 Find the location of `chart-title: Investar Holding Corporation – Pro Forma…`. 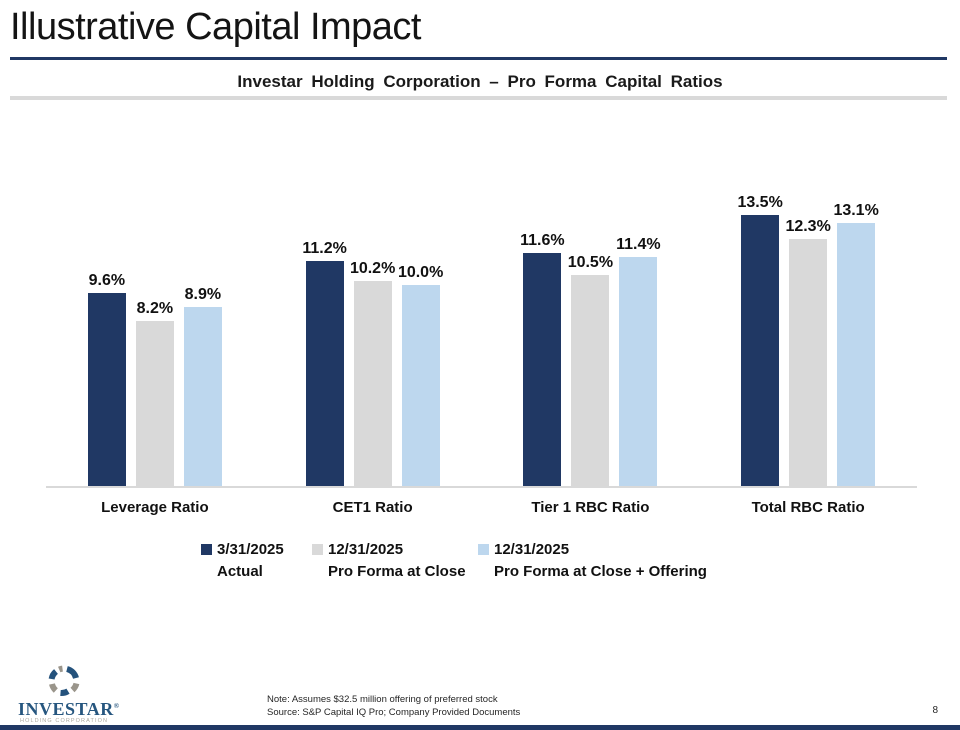

chart-title: Investar Holding Corporation – Pro Forma… is located at coordinates (480, 81).